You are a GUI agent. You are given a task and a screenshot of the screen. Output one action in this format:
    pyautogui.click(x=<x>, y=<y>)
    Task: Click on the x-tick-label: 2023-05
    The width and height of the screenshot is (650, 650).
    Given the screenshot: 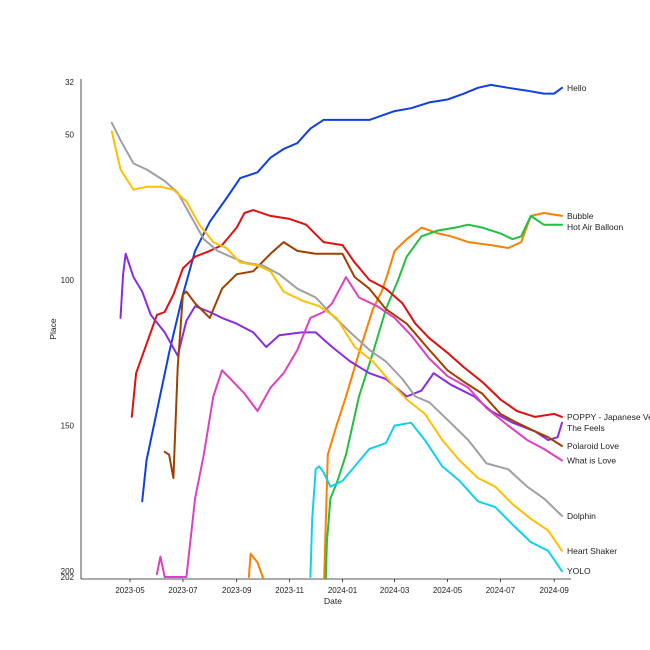 What is the action you would take?
    pyautogui.click(x=130, y=590)
    